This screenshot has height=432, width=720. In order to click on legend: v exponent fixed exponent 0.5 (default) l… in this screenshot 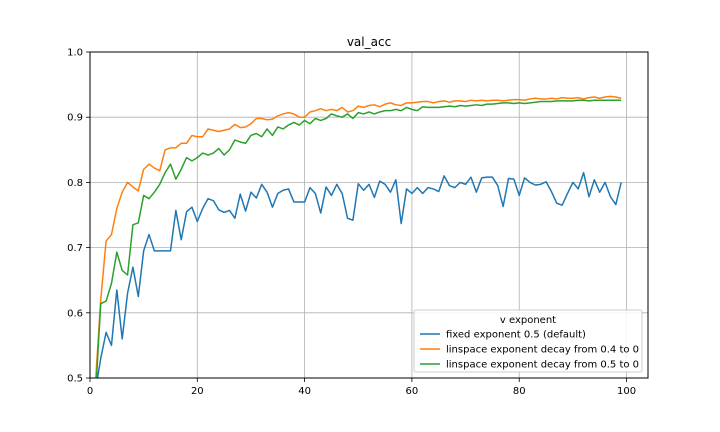, I will do `click(528, 341)`.